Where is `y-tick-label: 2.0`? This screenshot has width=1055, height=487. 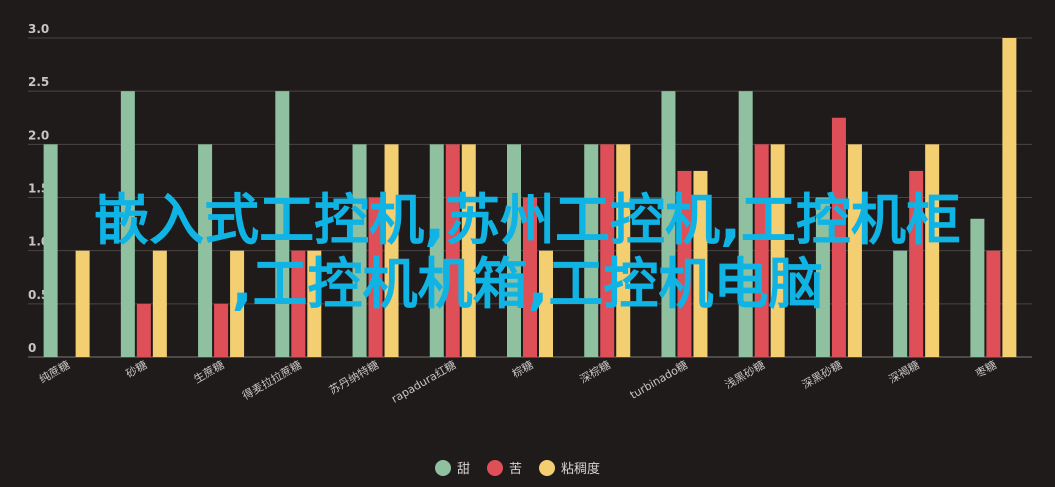 y-tick-label: 2.0 is located at coordinates (38, 135).